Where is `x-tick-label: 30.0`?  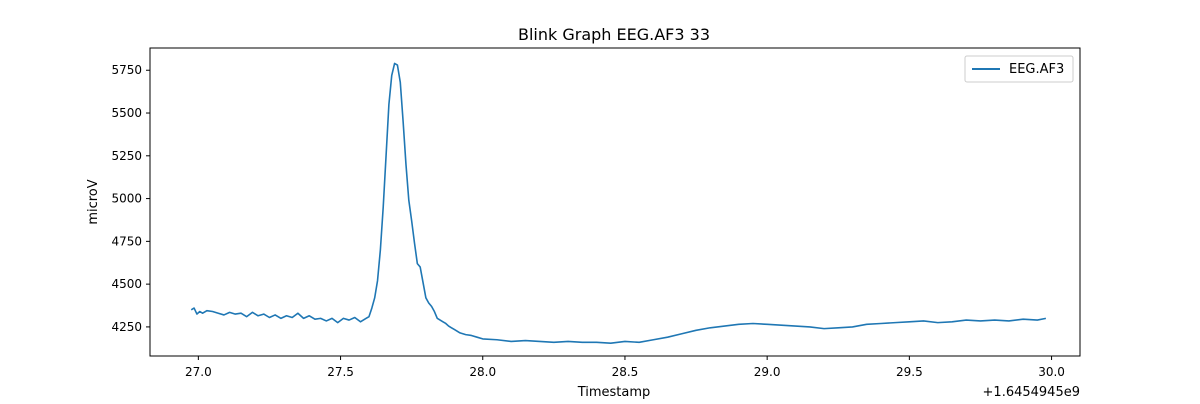 x-tick-label: 30.0 is located at coordinates (1051, 372).